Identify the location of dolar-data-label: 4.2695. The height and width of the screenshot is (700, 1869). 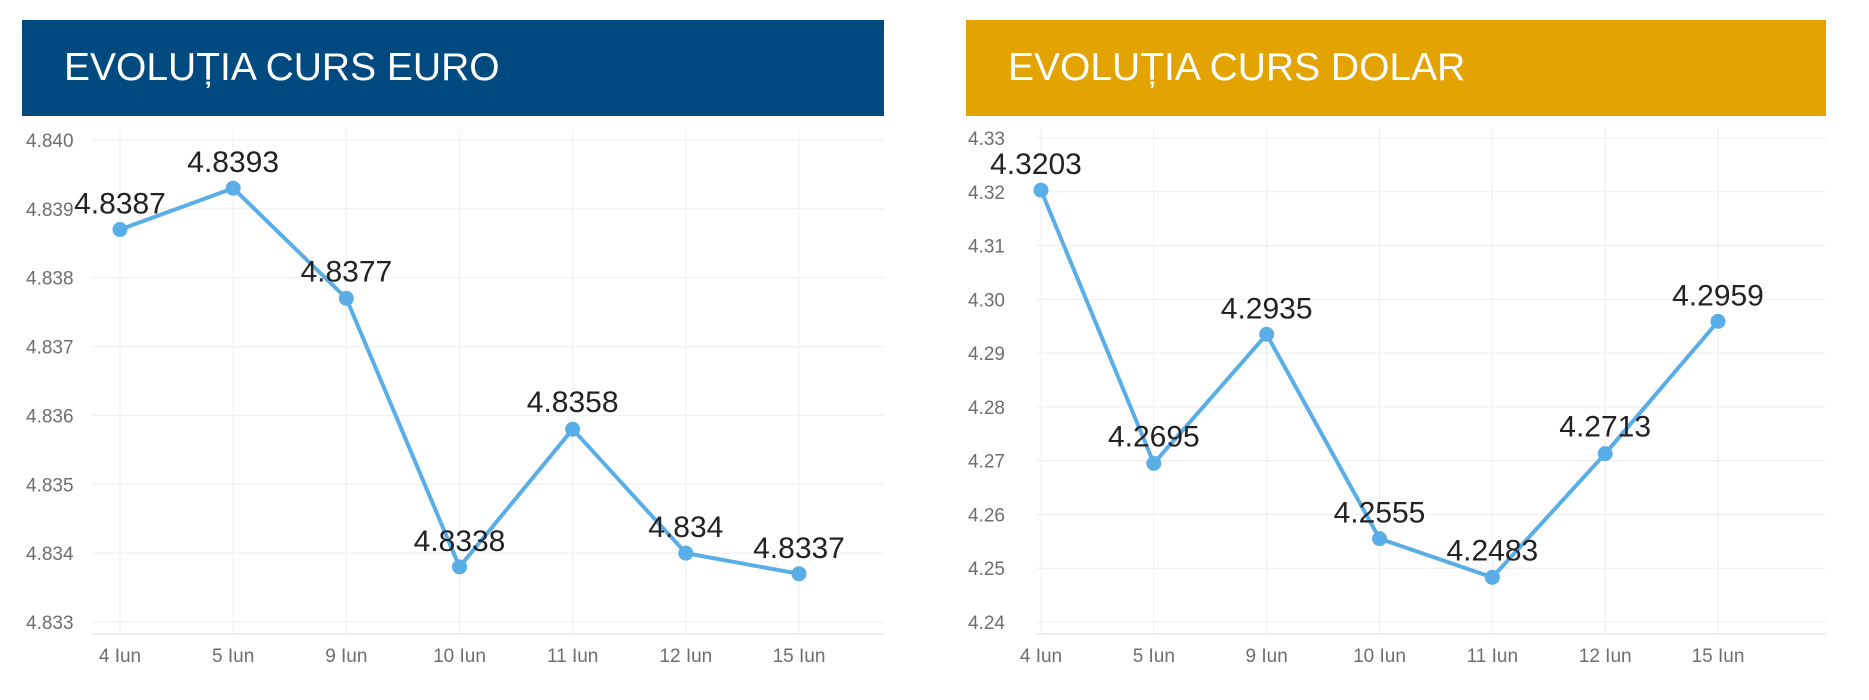
(1154, 436).